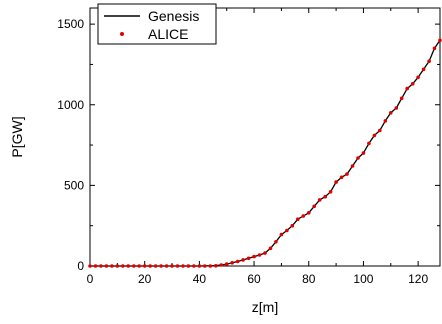  Describe the element at coordinates (122, 34) in the screenshot. I see `legend-alice-marker-swatch` at that location.